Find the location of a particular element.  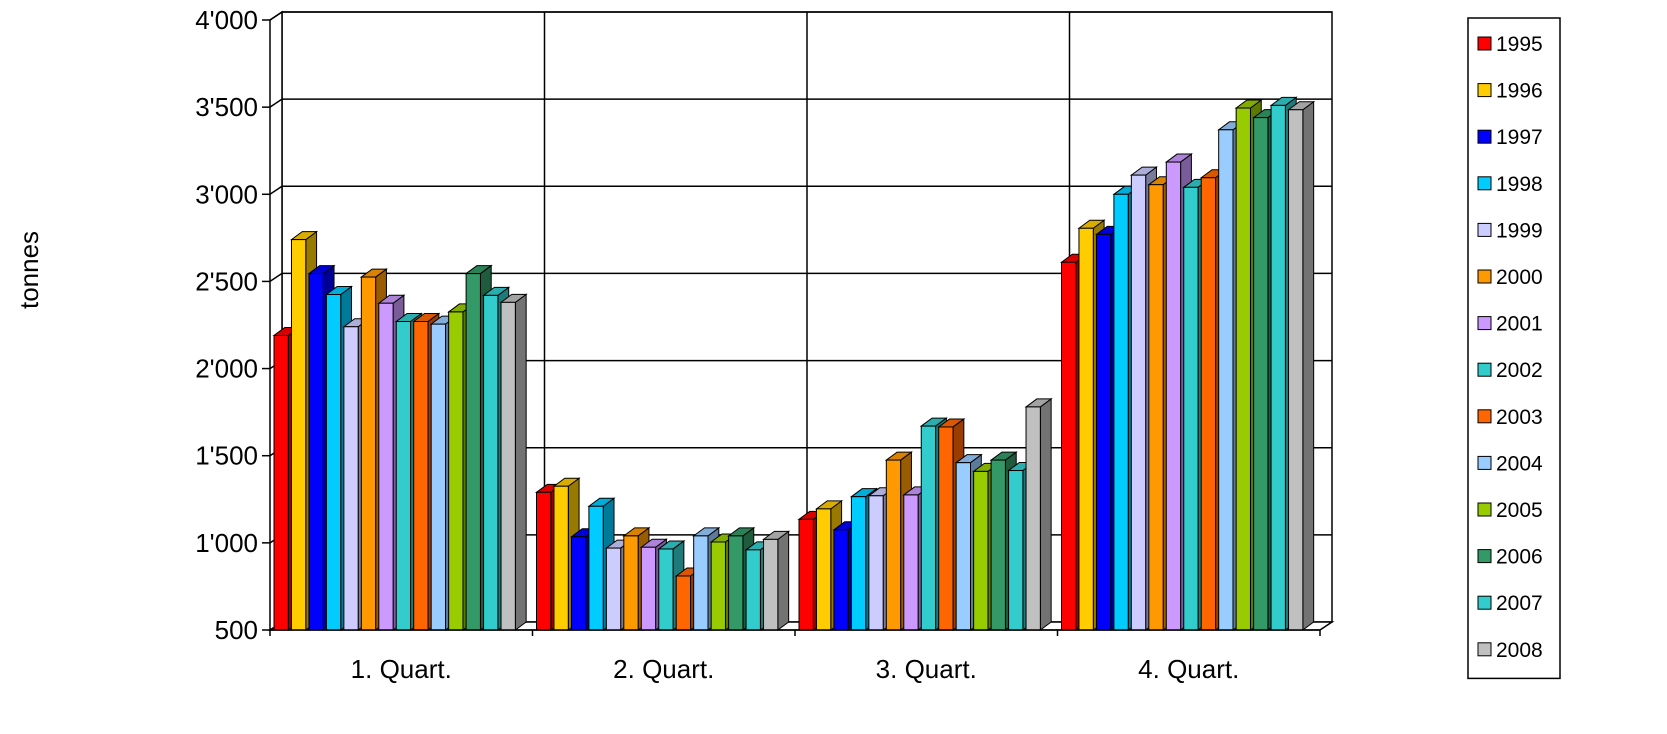

legend-entry: 2007 is located at coordinates (1519, 603).